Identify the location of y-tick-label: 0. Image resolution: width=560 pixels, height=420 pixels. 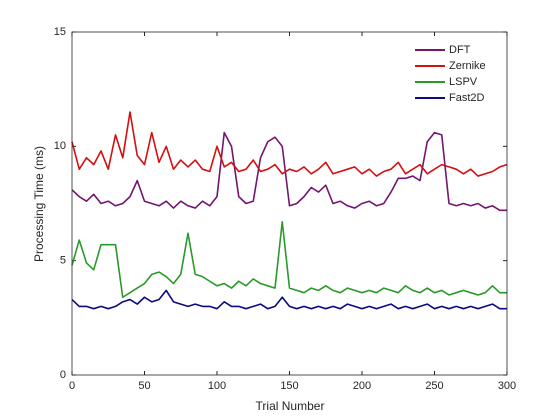
(63, 375).